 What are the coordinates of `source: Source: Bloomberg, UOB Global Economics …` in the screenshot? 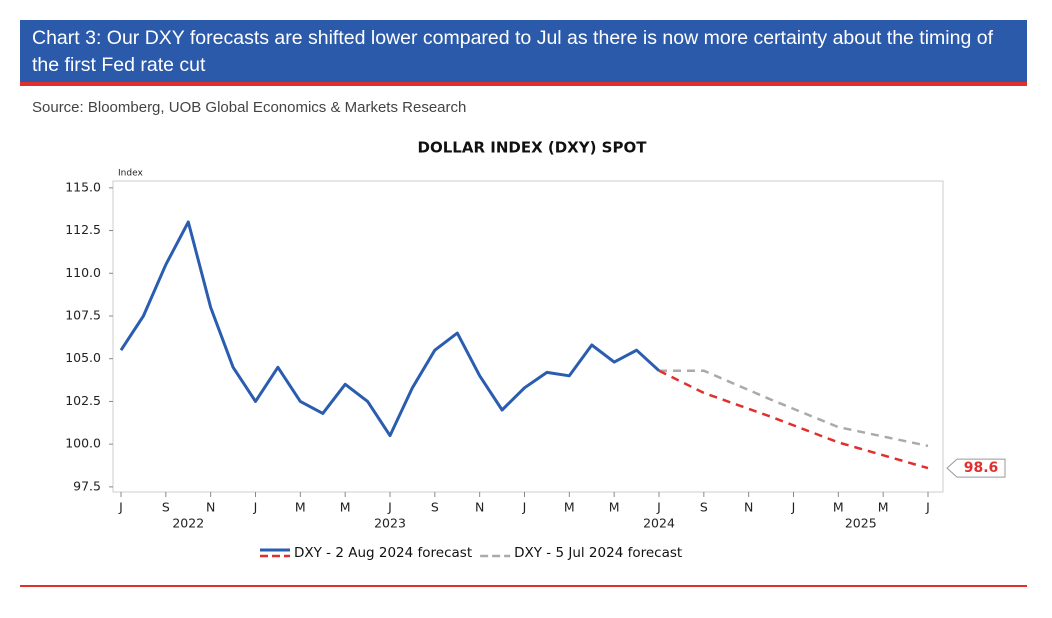 It's located at (249, 107).